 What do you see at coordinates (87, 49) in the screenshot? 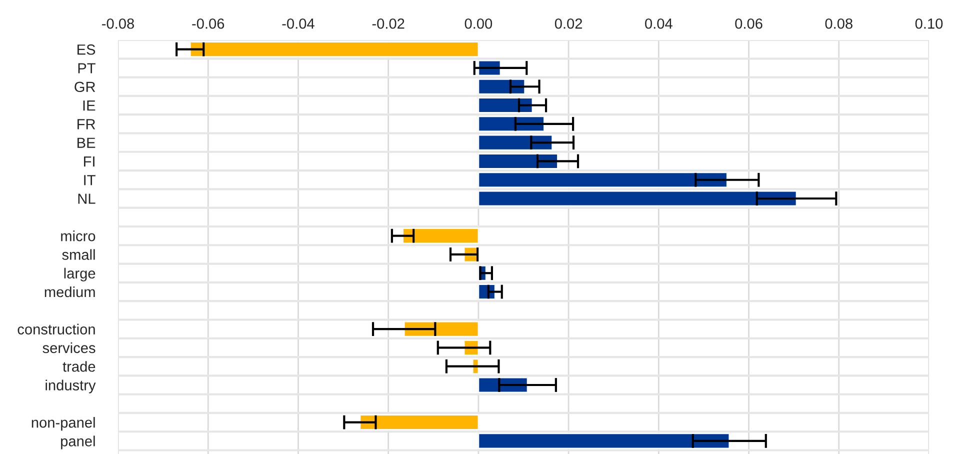
I see `y-tick-label: ES` at bounding box center [87, 49].